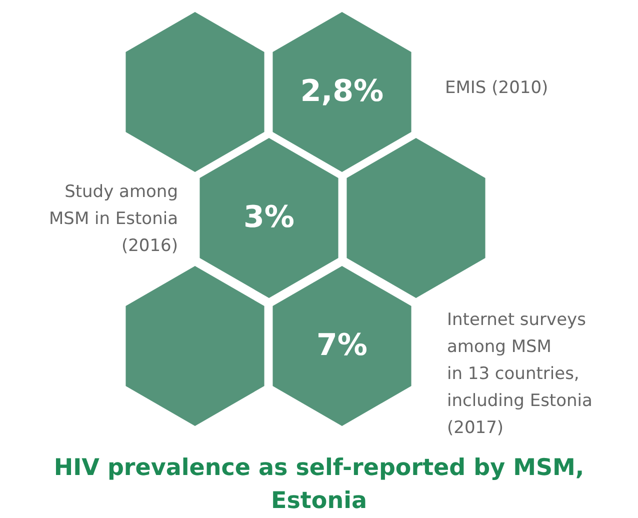 Image resolution: width=638 pixels, height=518 pixels. I want to click on category-label: Internet surveys among MSM in 13 countries, including Estonia (2017), so click(519, 374).